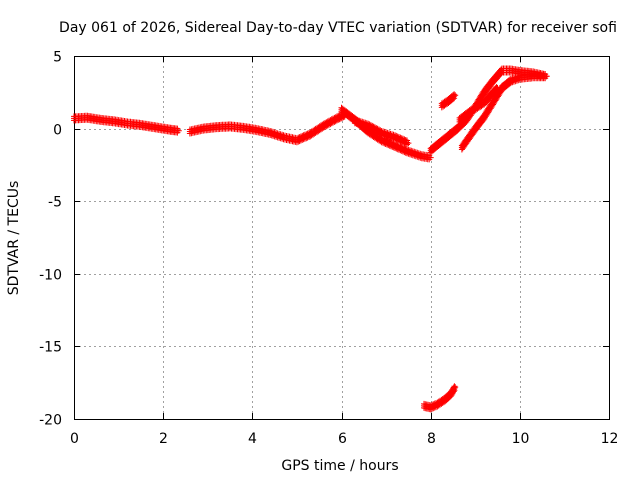 The width and height of the screenshot is (640, 480). I want to click on x-axis-label: GPS time / hours, so click(339, 466).